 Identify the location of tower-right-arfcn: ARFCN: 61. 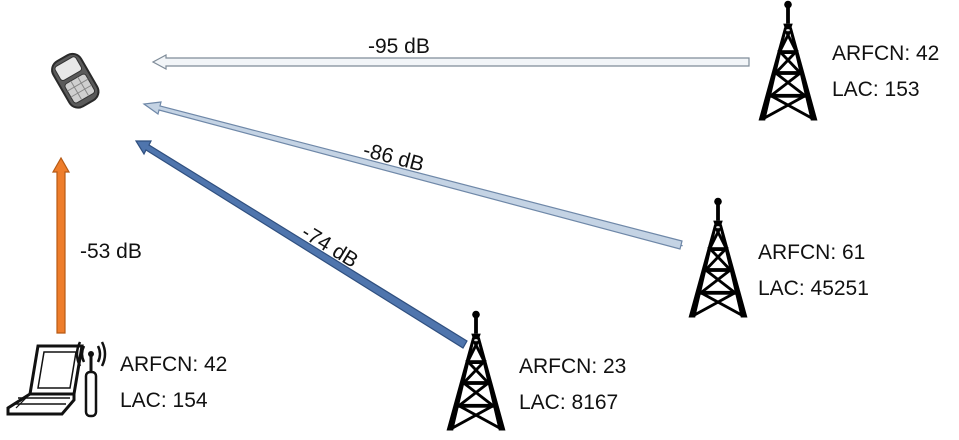
(811, 252).